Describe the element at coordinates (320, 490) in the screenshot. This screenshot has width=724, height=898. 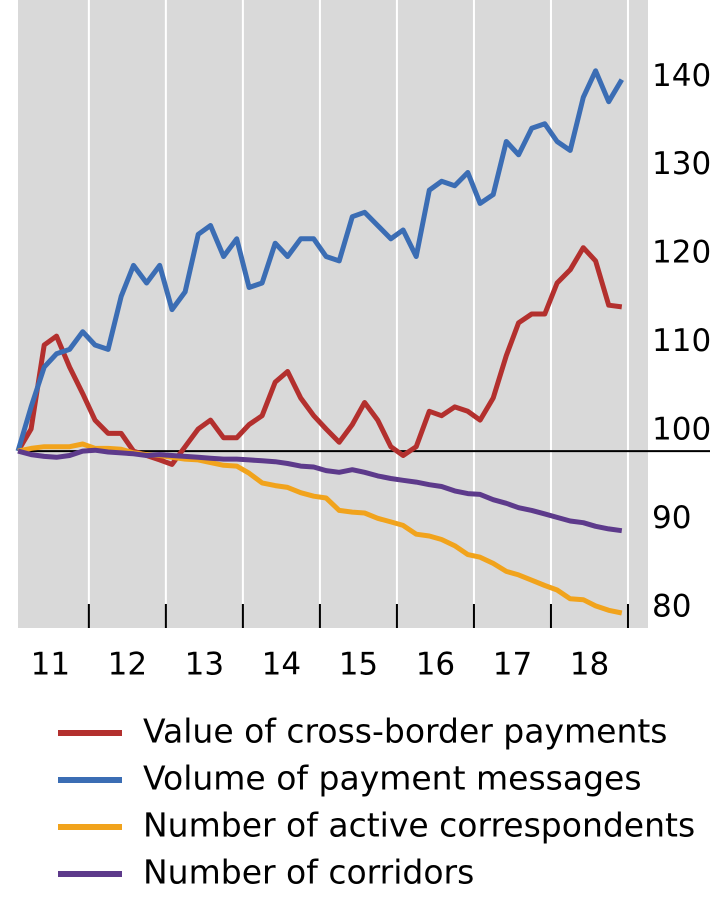
I see `series-line` at that location.